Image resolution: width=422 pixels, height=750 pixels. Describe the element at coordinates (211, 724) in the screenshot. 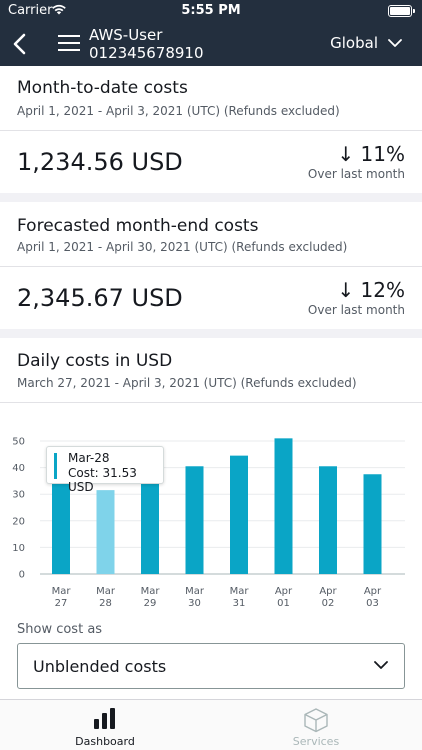

I see `tab-bar: Dashboard Services` at that location.